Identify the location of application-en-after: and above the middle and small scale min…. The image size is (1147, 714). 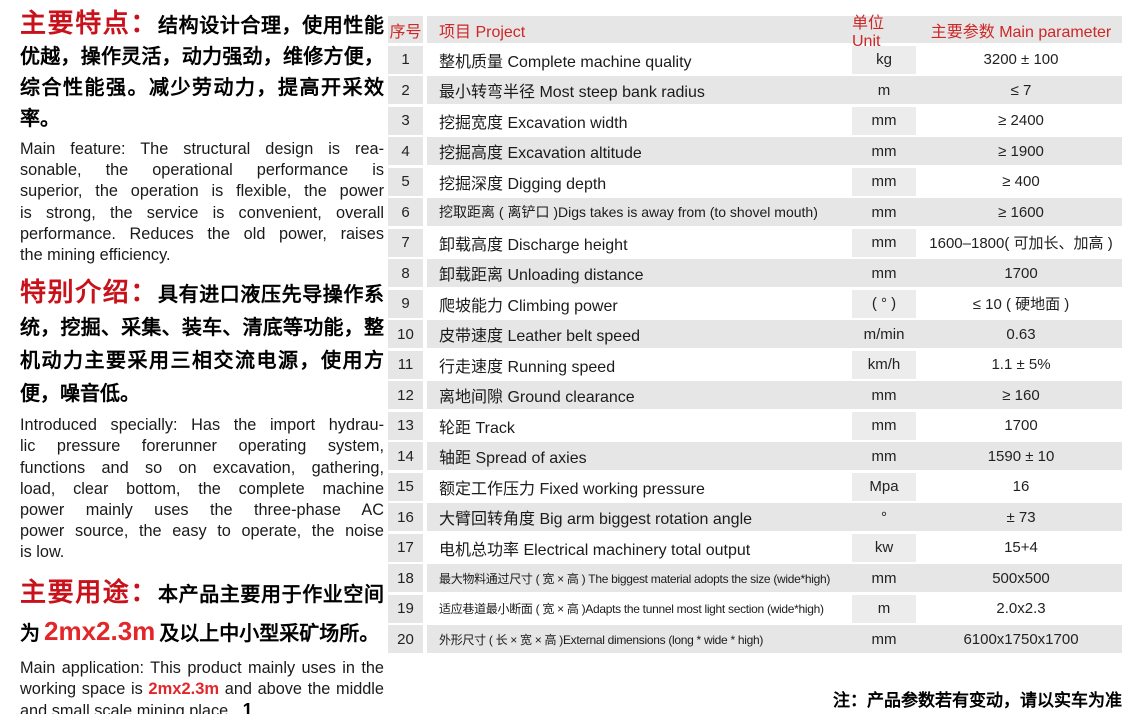
(202, 697).